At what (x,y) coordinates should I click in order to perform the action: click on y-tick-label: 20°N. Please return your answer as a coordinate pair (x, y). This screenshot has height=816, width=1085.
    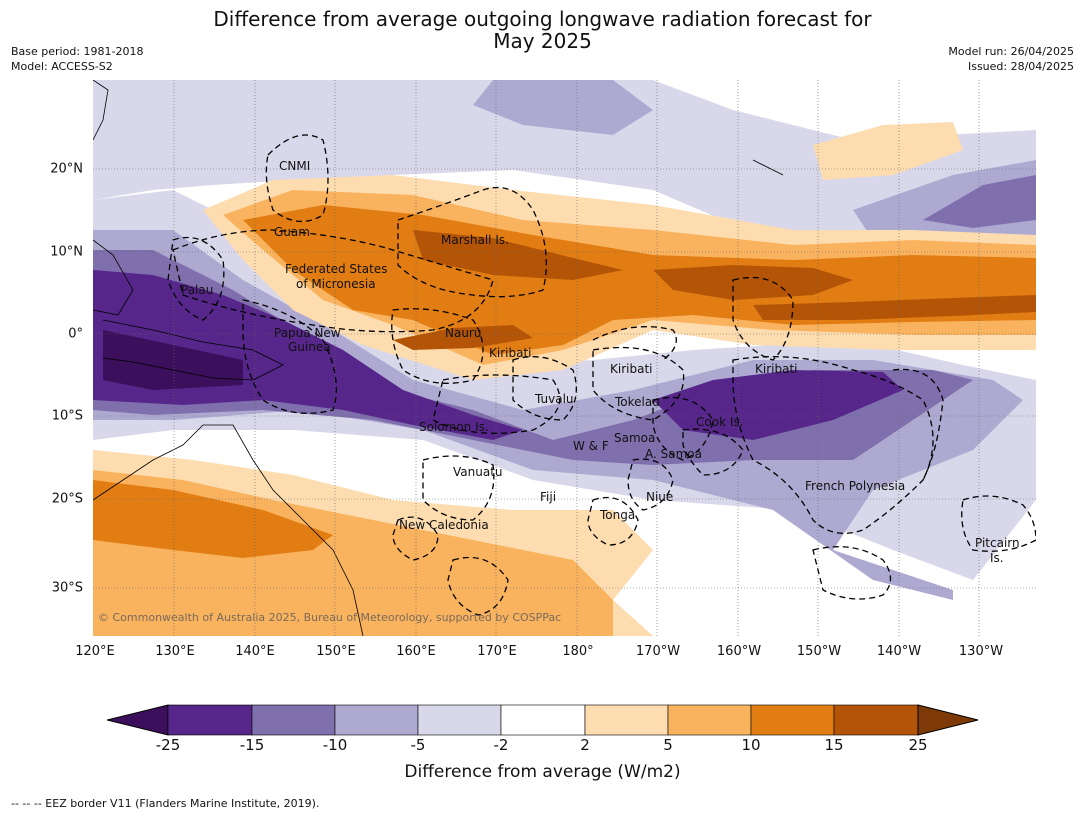
    Looking at the image, I should click on (66, 169).